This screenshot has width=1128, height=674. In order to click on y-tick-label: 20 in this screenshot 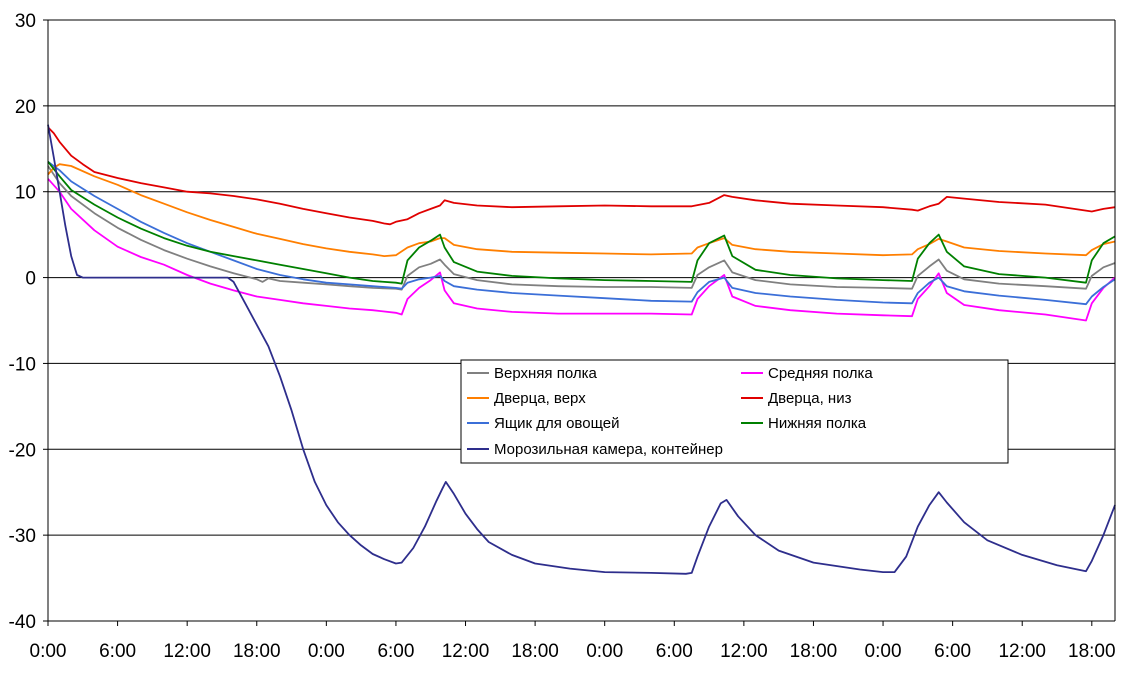, I will do `click(25, 107)`.